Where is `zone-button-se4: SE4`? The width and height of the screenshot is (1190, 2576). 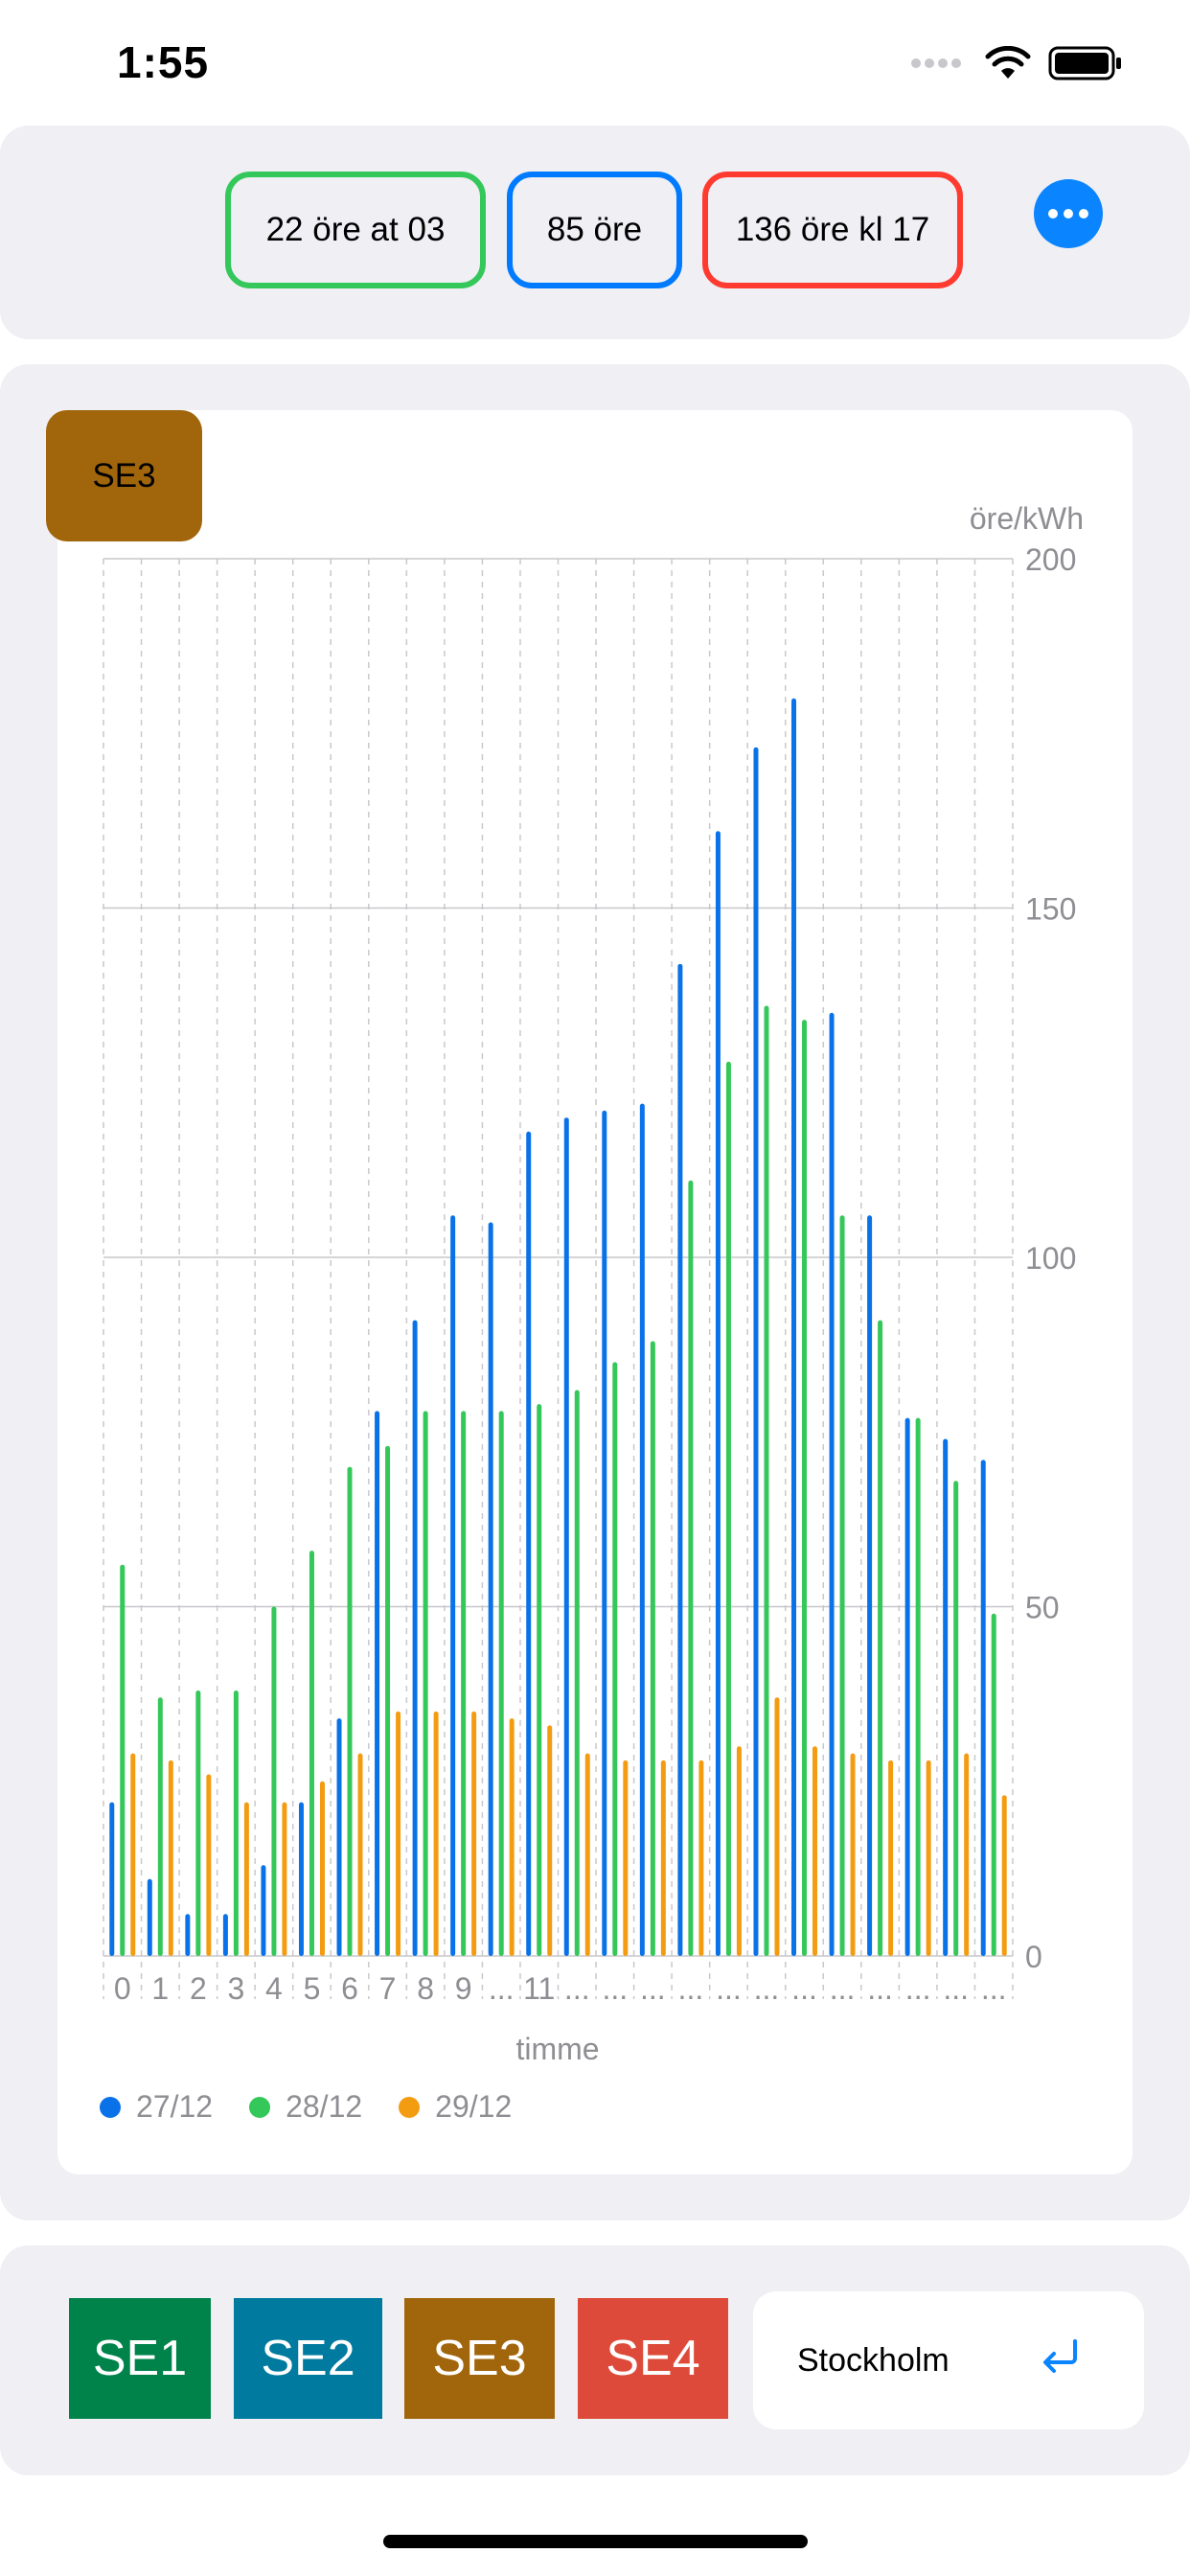
zone-button-se4: SE4 is located at coordinates (653, 2358).